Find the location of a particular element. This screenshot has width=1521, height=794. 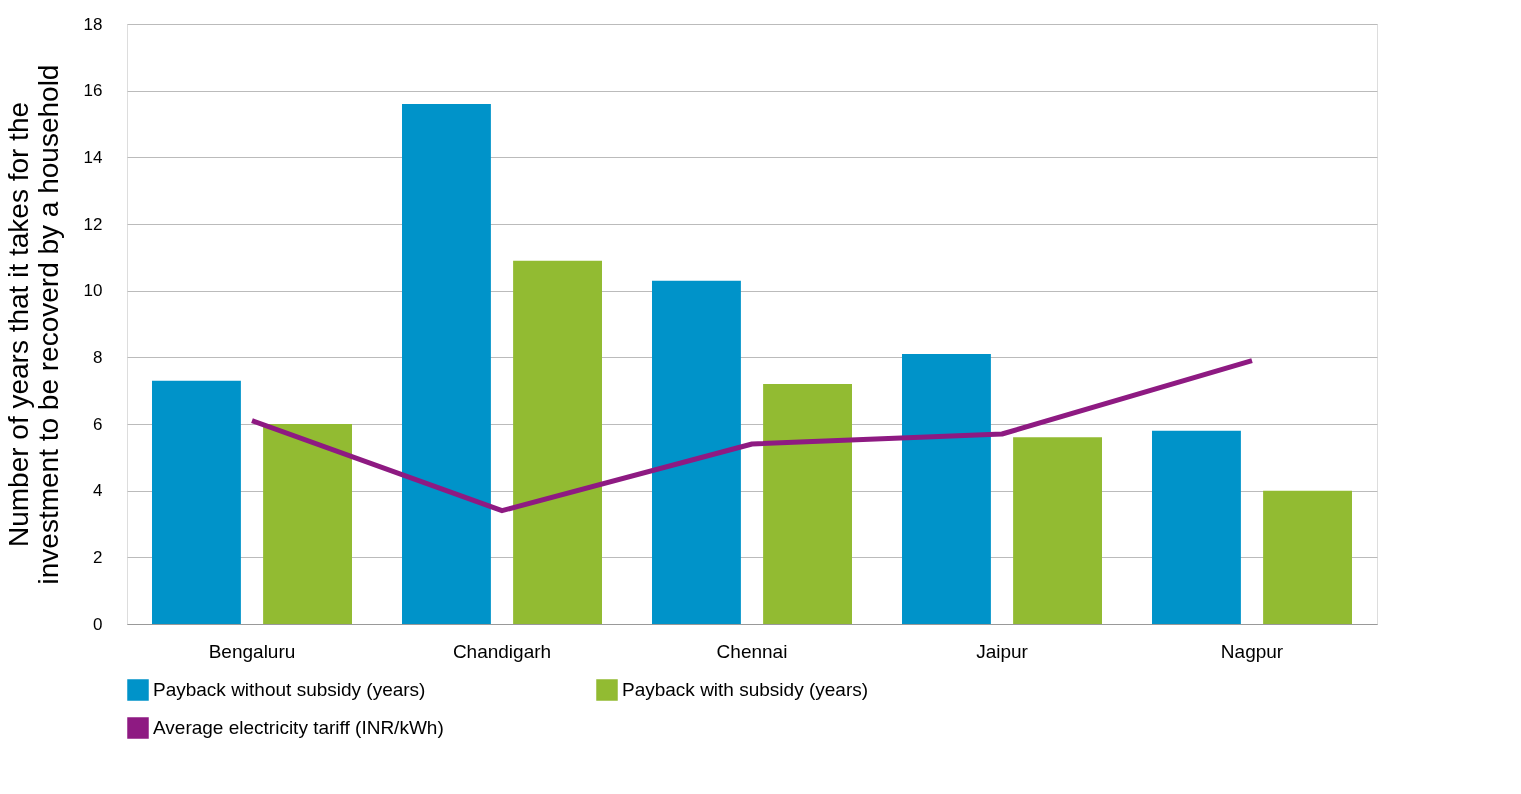

y-tick-label: 6 is located at coordinates (98, 424).